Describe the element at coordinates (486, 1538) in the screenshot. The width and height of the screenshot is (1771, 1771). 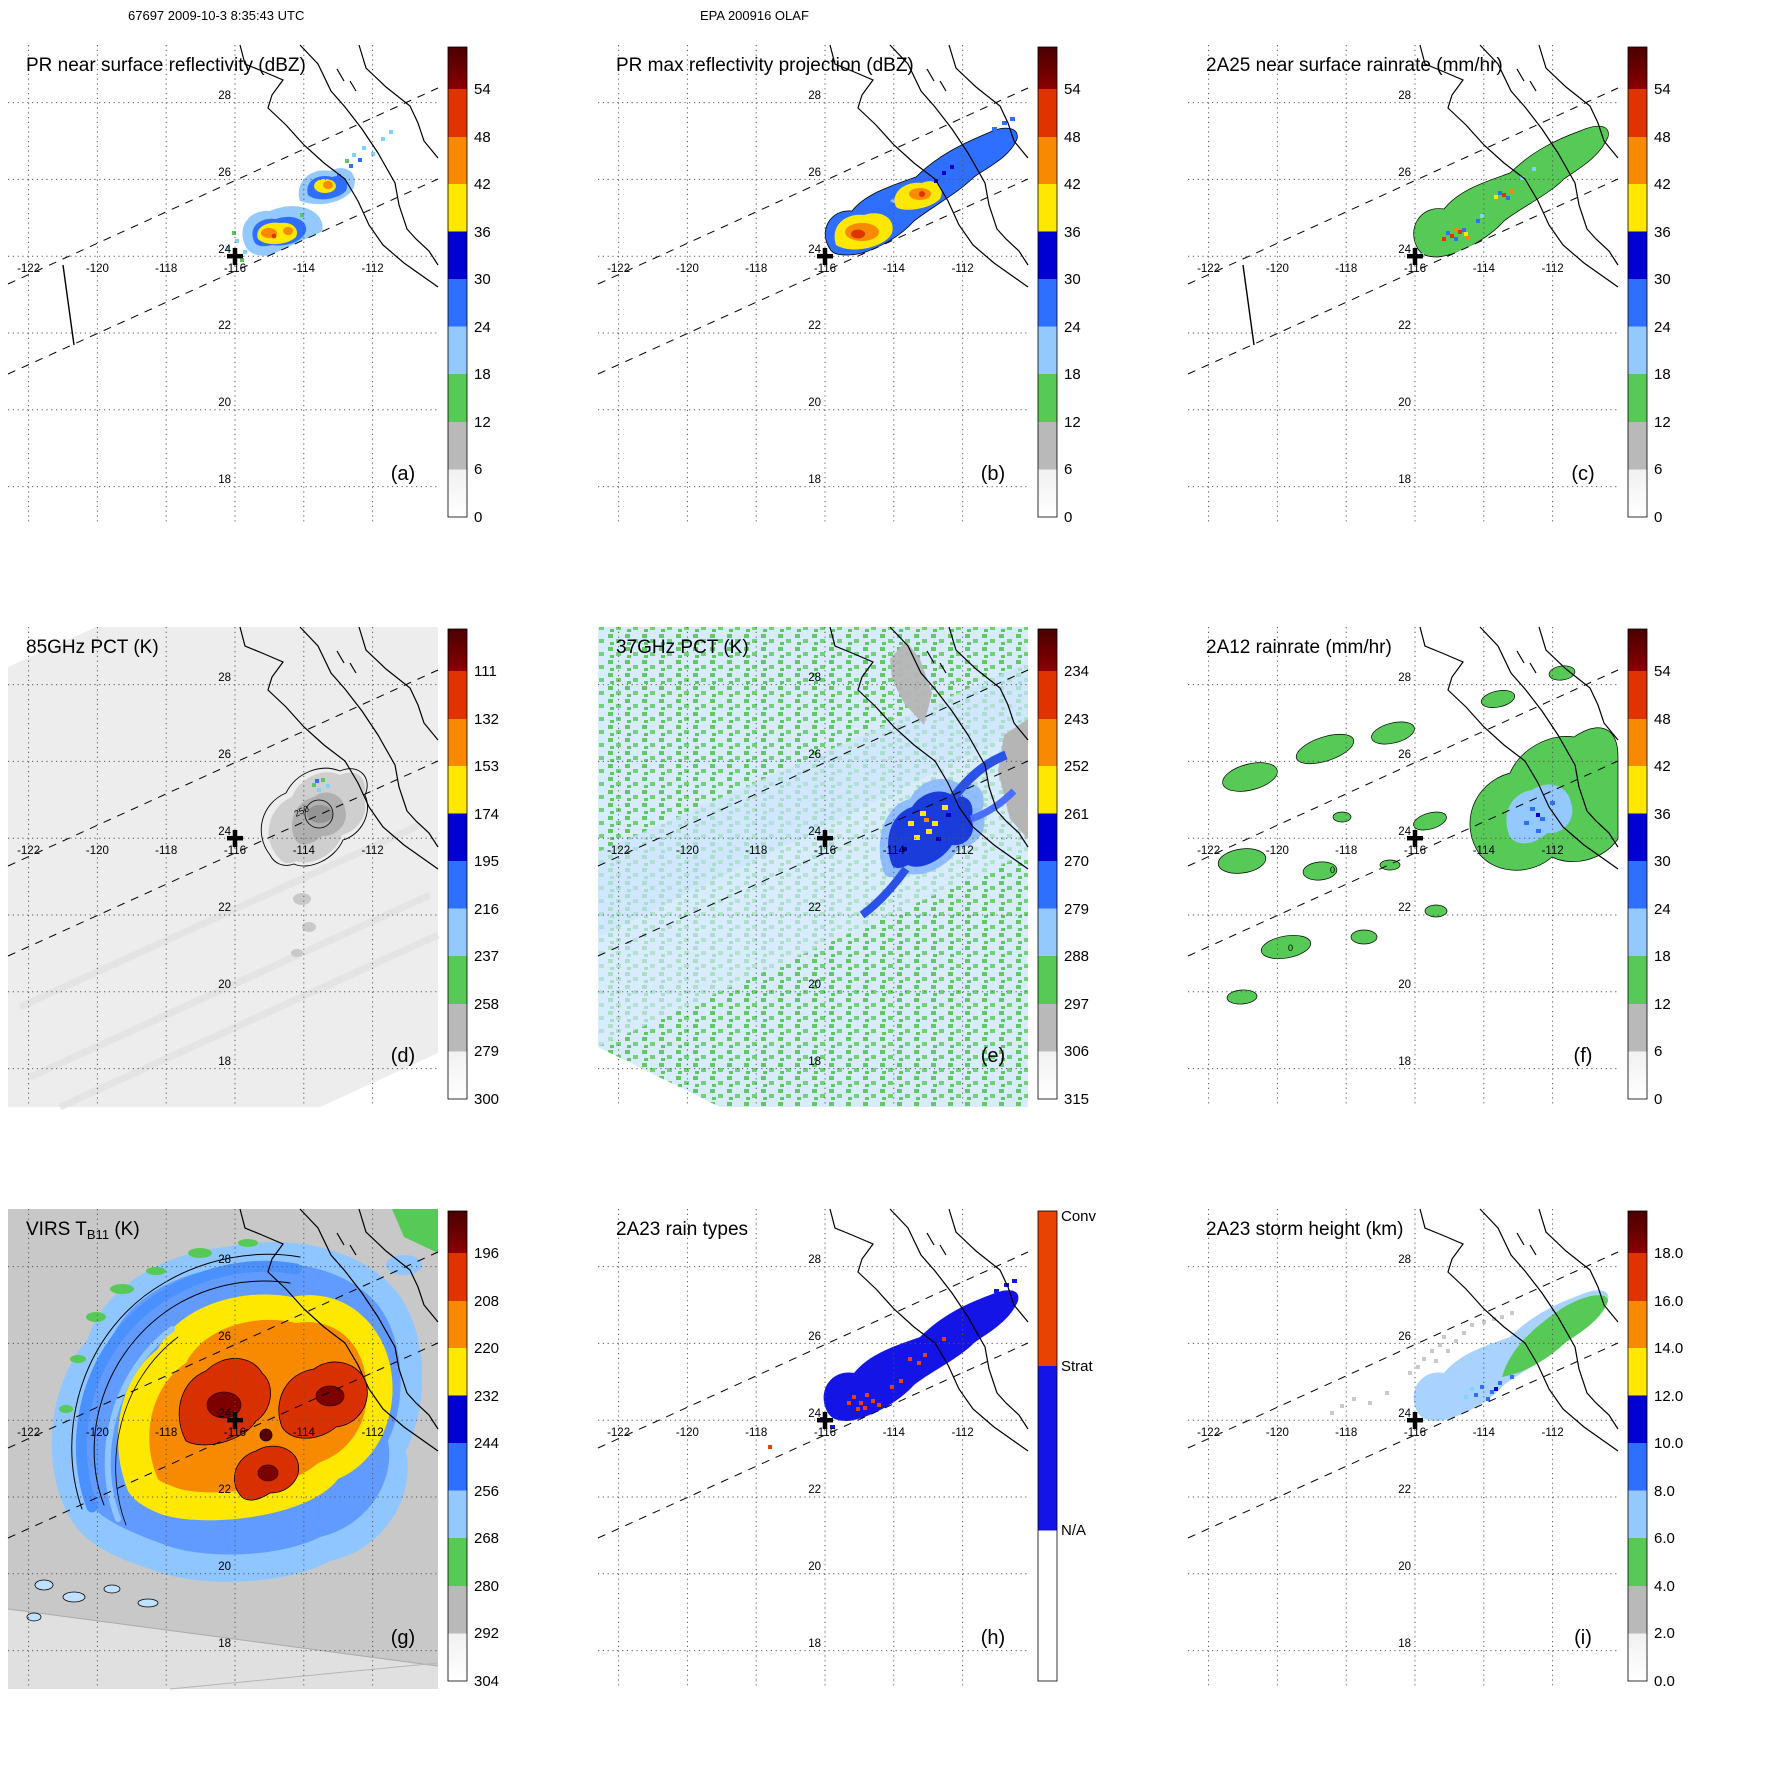
I see `colorbar-tick: 268` at that location.